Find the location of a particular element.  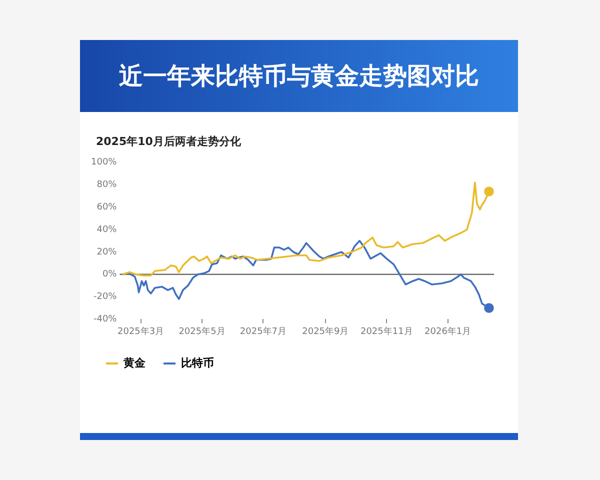

x-tick-label: 2025年7月 is located at coordinates (263, 331).